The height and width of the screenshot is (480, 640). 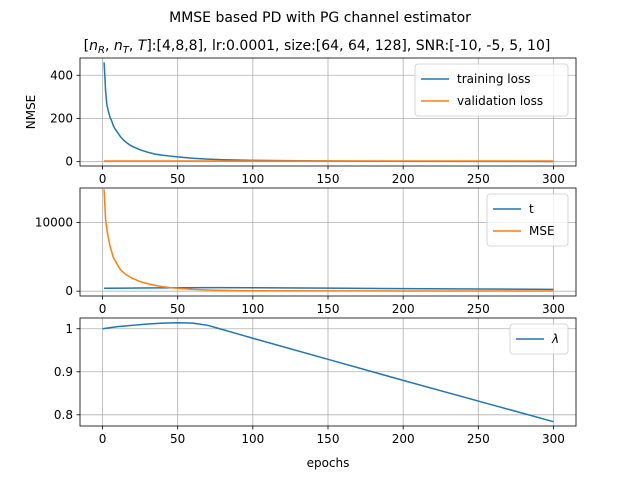 I want to click on legend: λ, so click(x=539, y=339).